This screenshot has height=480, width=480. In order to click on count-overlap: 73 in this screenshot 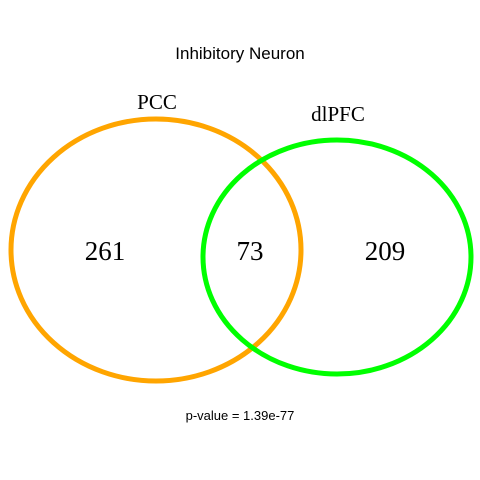, I will do `click(250, 251)`.